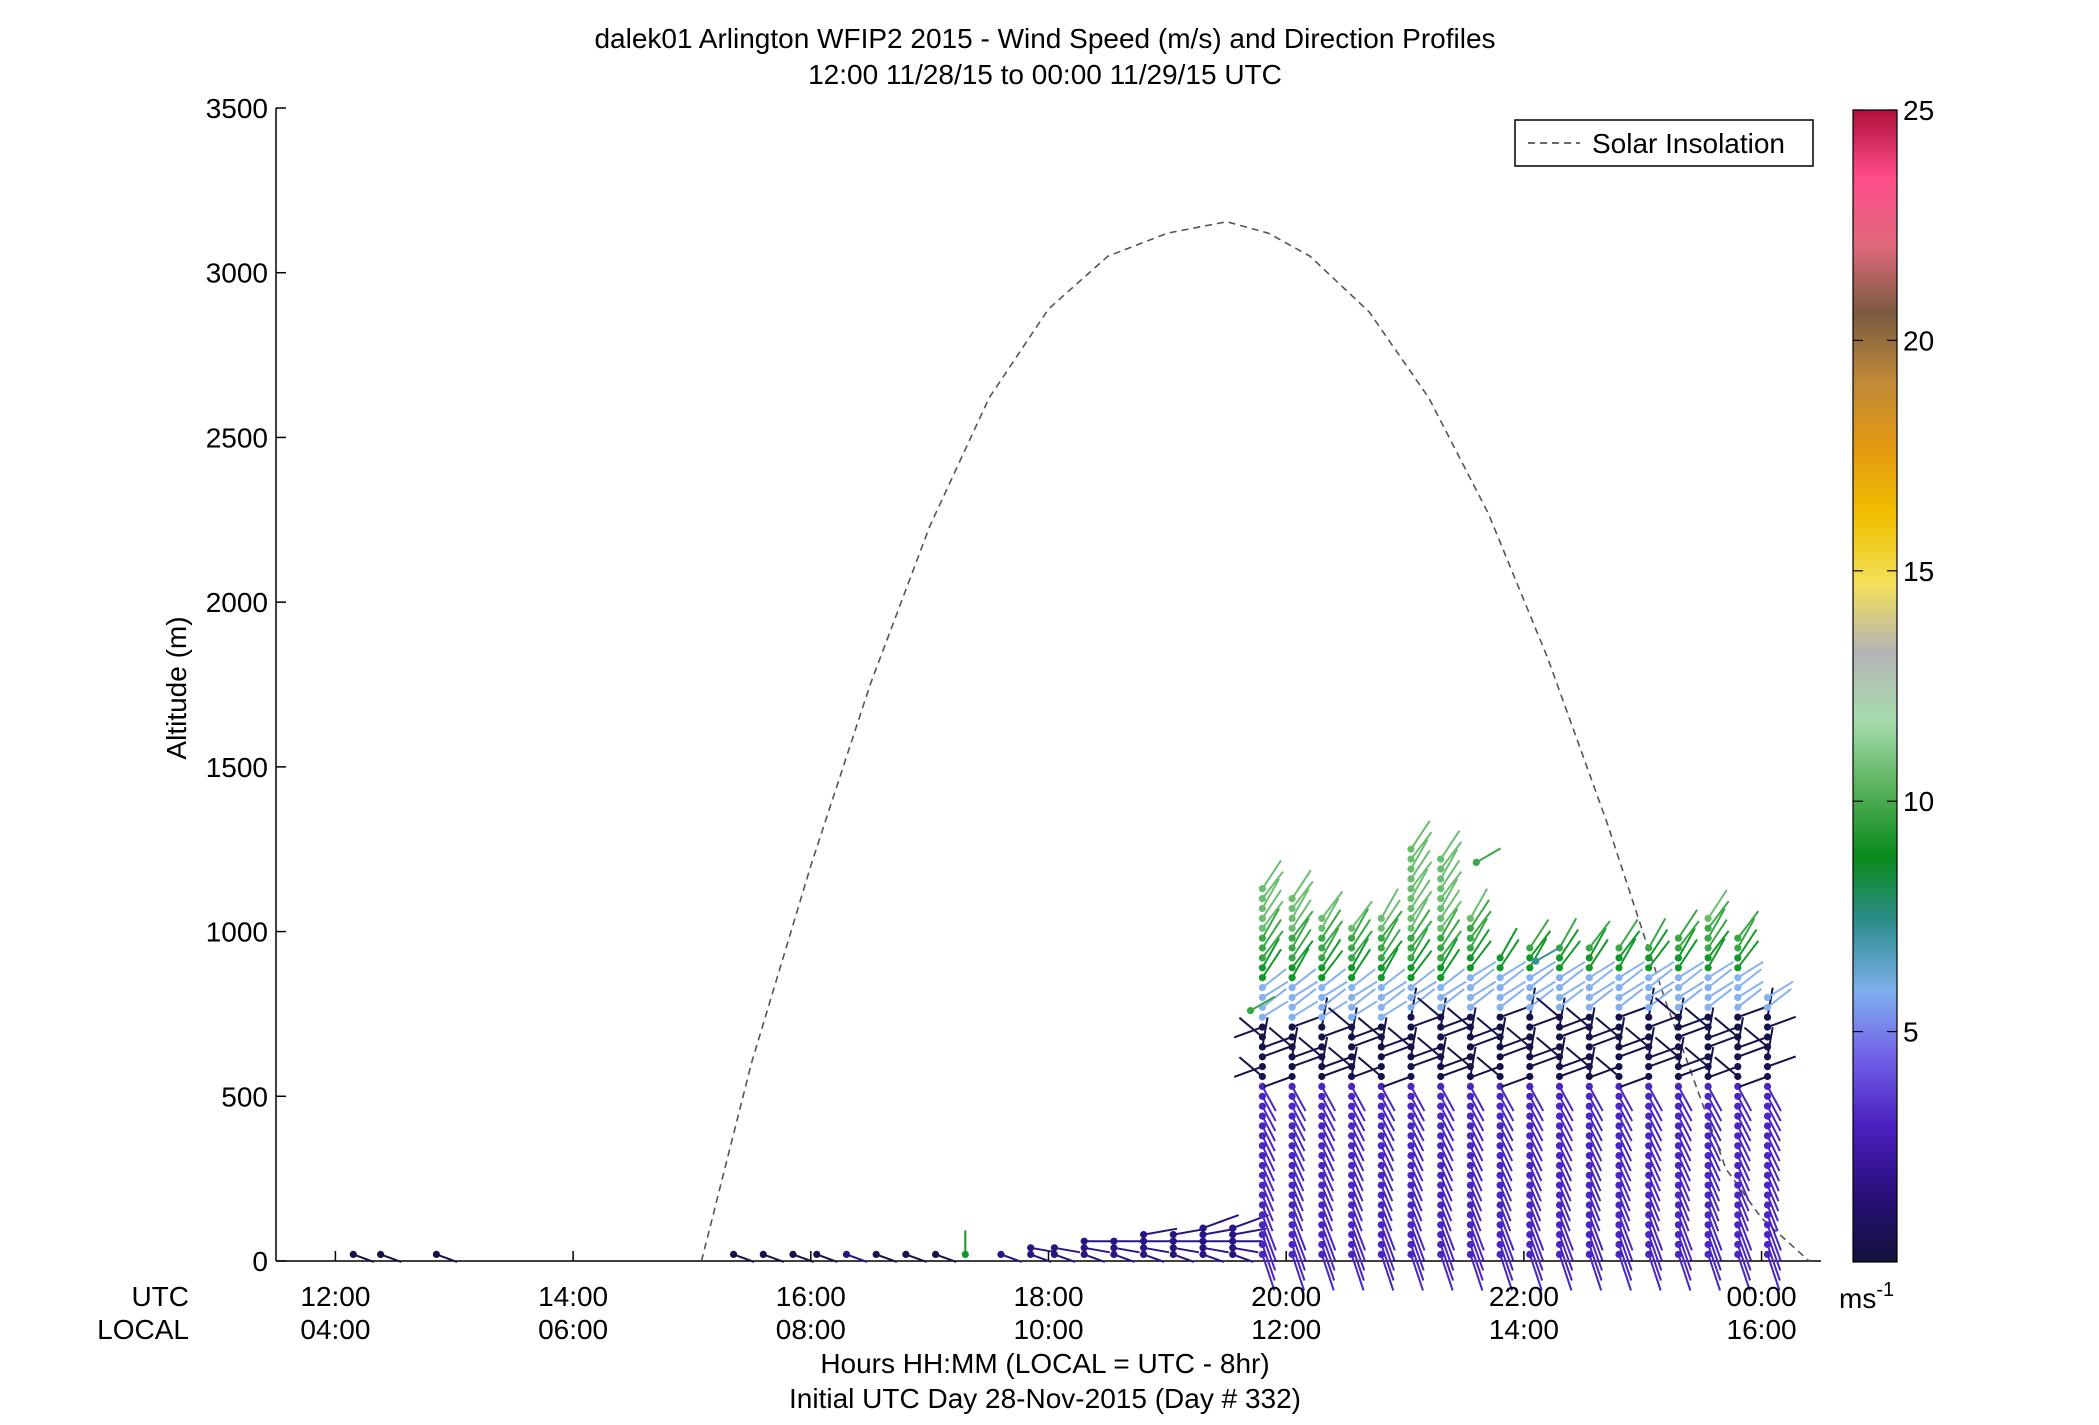 The height and width of the screenshot is (1425, 2099). Describe the element at coordinates (1911, 1032) in the screenshot. I see `colorbar-tick-label: 5` at that location.